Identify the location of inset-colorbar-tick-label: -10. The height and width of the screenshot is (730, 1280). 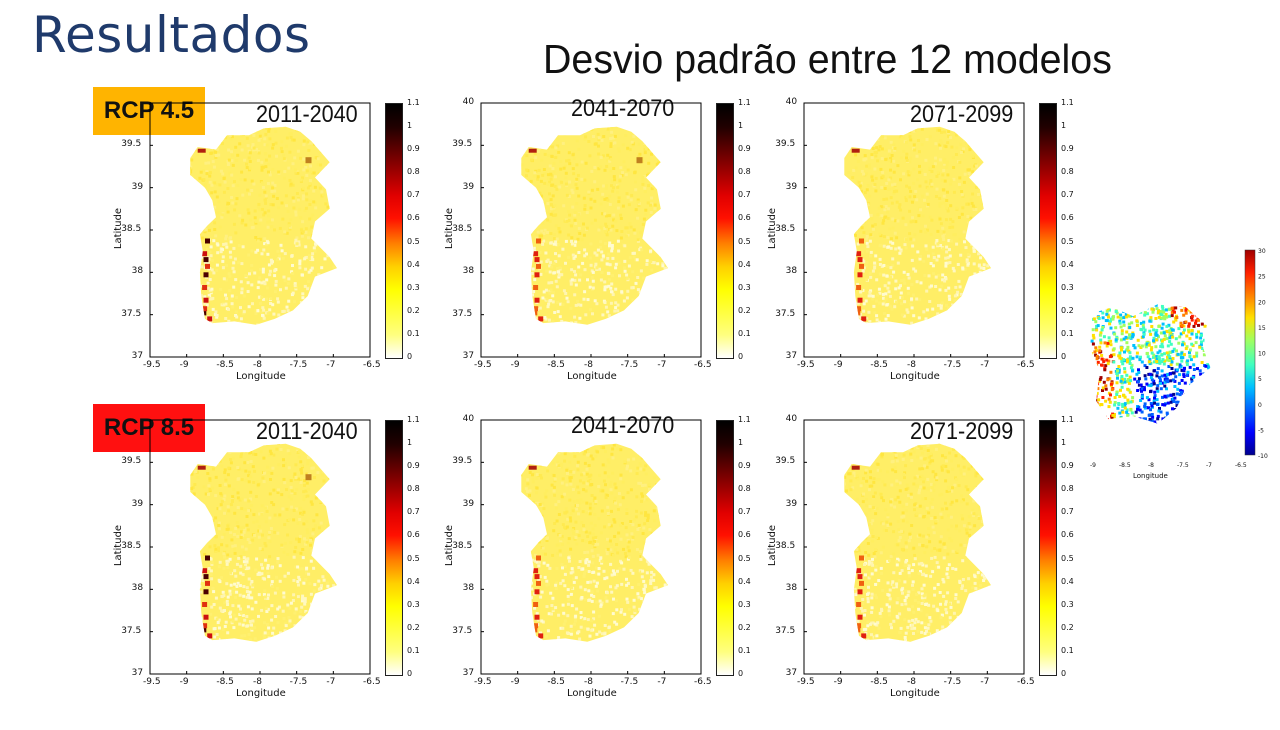
(1263, 456).